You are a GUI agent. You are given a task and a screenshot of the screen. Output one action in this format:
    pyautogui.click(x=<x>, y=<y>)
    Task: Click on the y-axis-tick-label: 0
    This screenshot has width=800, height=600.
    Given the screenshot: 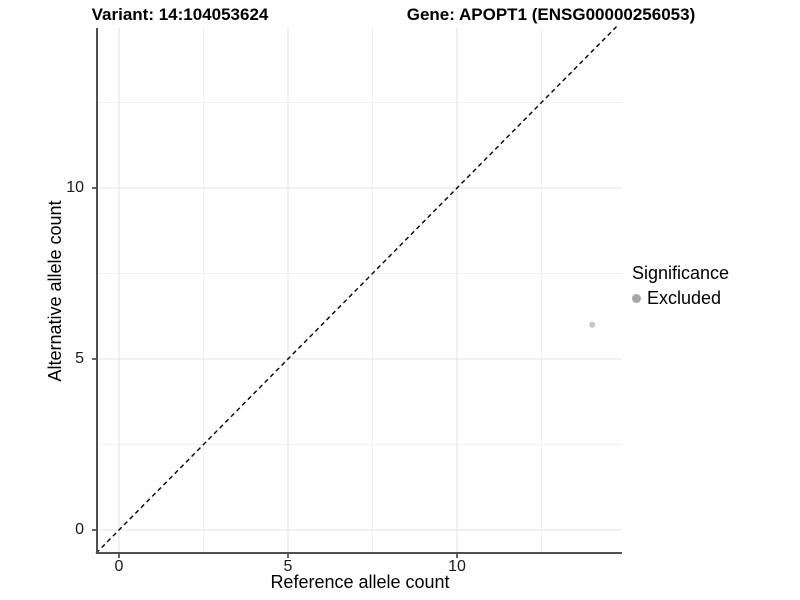 What is the action you would take?
    pyautogui.click(x=79, y=529)
    